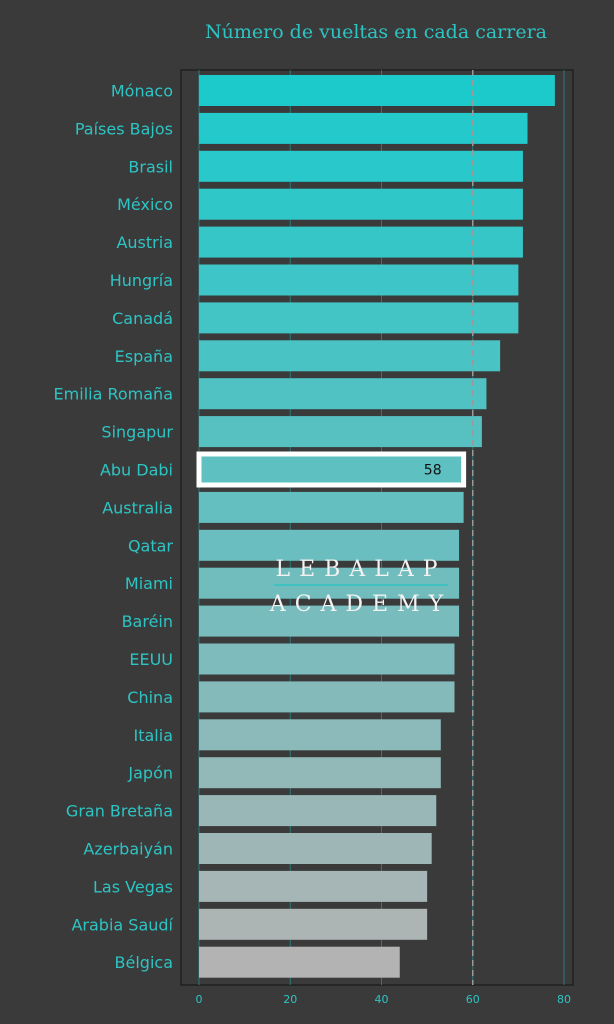  Describe the element at coordinates (144, 356) in the screenshot. I see `category-label: España` at that location.